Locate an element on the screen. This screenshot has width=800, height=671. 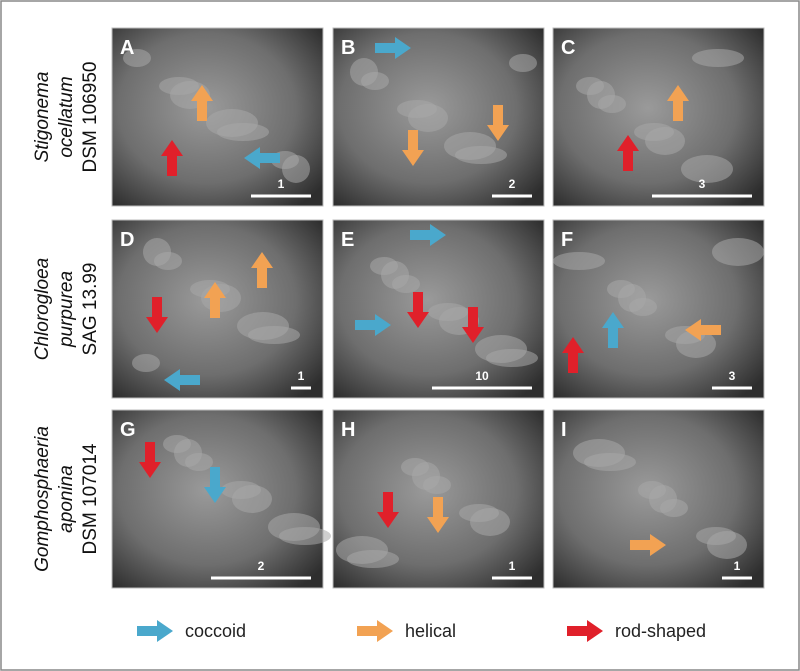
micrograph: G2 is located at coordinates (221, 499).